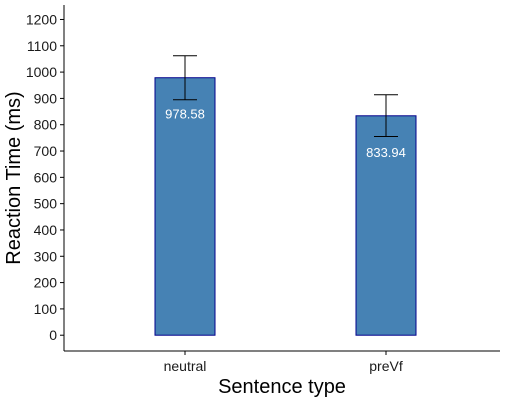 The image size is (510, 402). Describe the element at coordinates (46, 256) in the screenshot. I see `y-tick-label: 300` at that location.